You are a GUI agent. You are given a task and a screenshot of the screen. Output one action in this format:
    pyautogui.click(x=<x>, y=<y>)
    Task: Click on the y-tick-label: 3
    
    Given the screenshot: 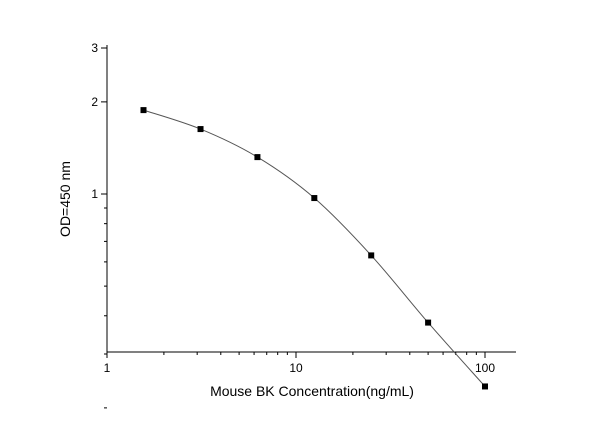 What is the action you would take?
    pyautogui.click(x=94, y=48)
    